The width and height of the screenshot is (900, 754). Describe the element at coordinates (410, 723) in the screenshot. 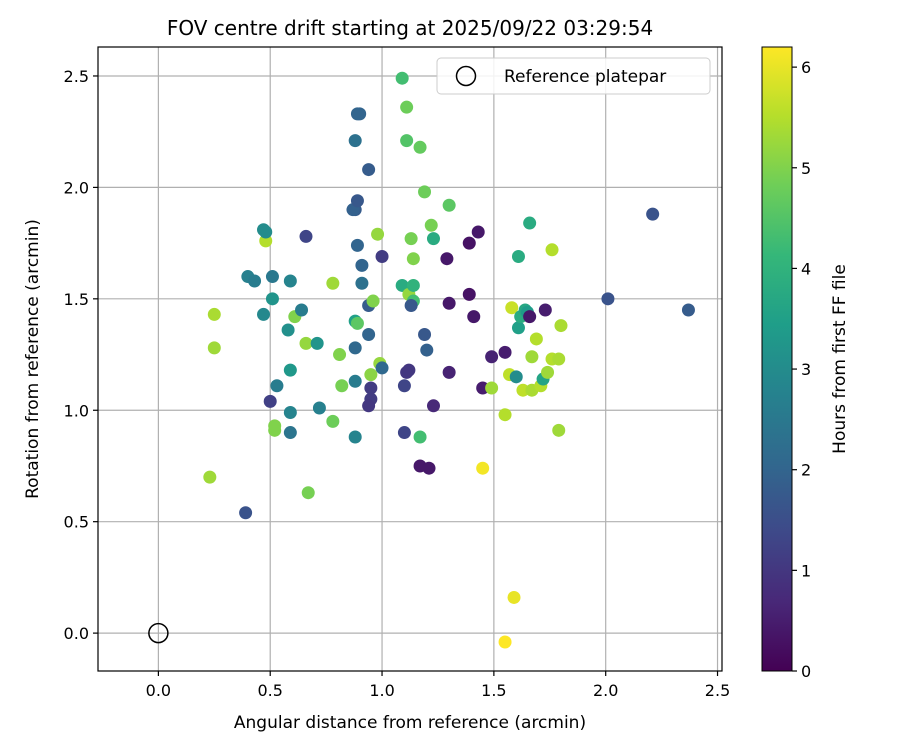

I see `x-axis-label: Angular distance from reference (arcmin)` at that location.